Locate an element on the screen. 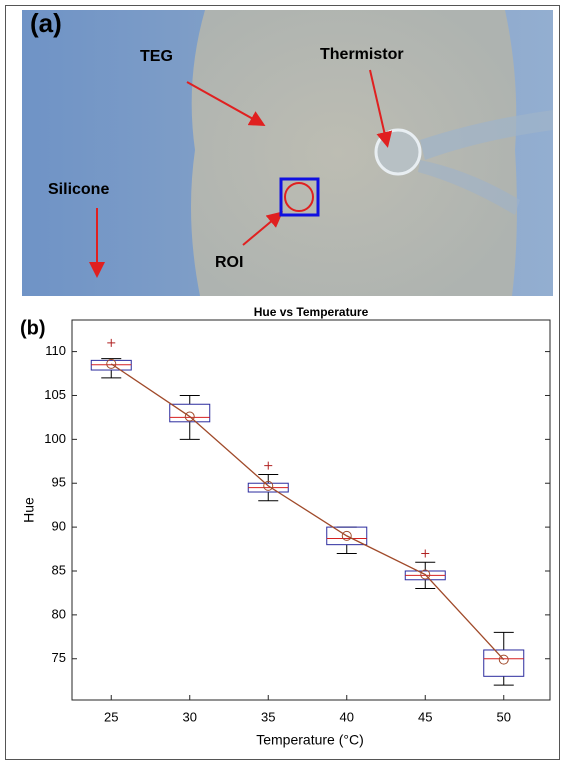  panel-label: (a) is located at coordinates (46, 23).